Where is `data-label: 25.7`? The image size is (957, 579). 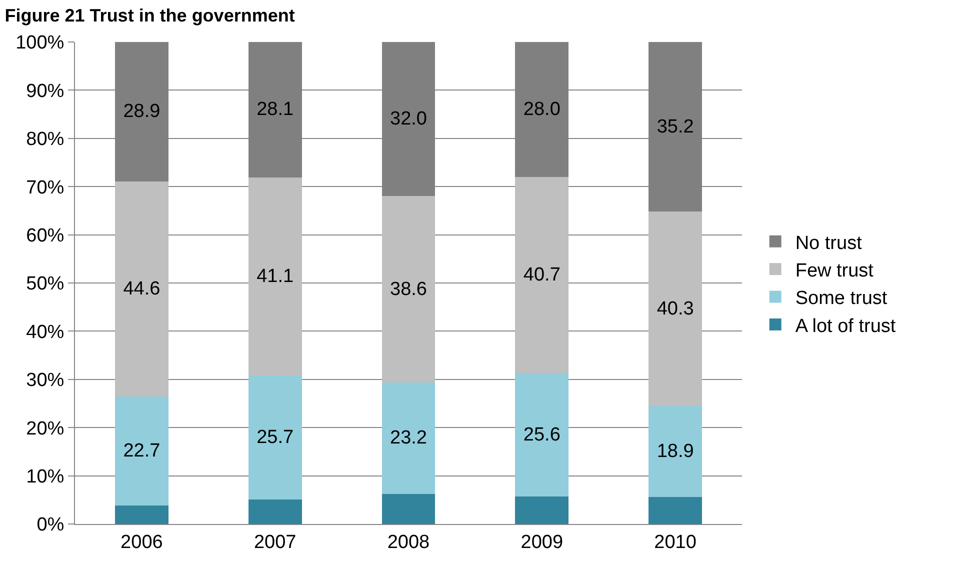
data-label: 25.7 is located at coordinates (275, 437).